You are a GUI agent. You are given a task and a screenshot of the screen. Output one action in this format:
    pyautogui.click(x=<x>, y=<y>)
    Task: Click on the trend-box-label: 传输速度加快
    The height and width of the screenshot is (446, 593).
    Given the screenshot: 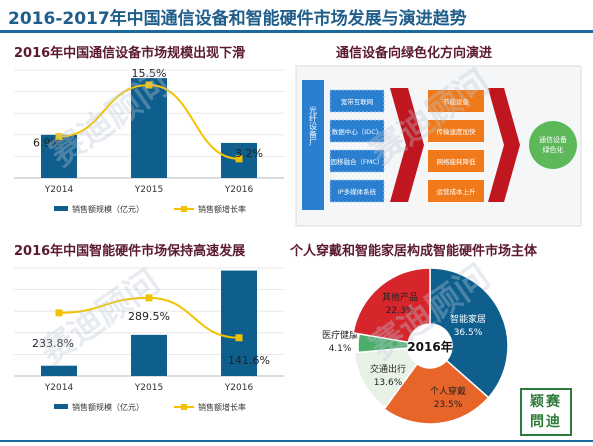 What is the action you would take?
    pyautogui.click(x=457, y=131)
    